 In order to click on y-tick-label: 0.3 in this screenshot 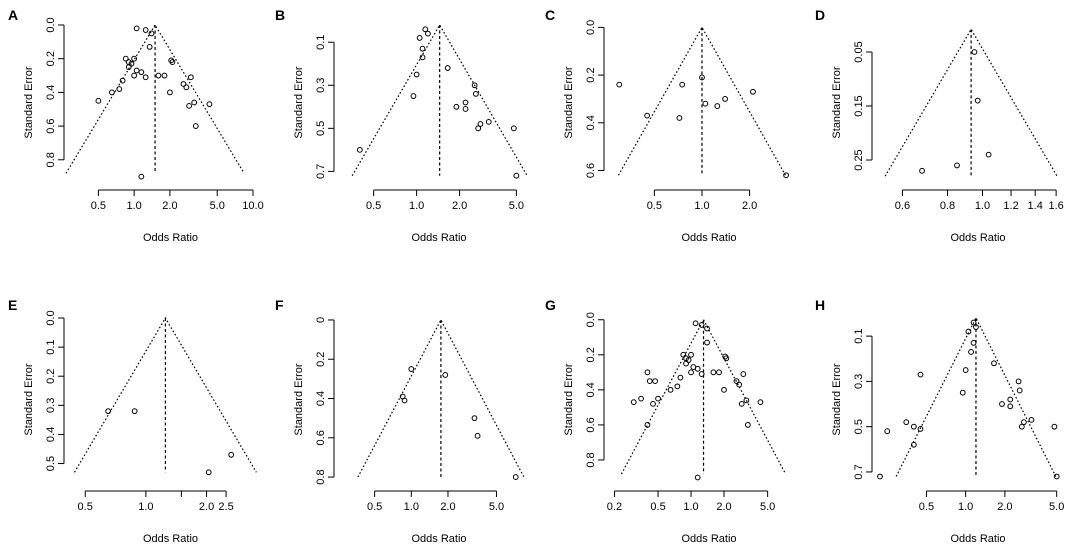, I will do `click(321, 85)`.